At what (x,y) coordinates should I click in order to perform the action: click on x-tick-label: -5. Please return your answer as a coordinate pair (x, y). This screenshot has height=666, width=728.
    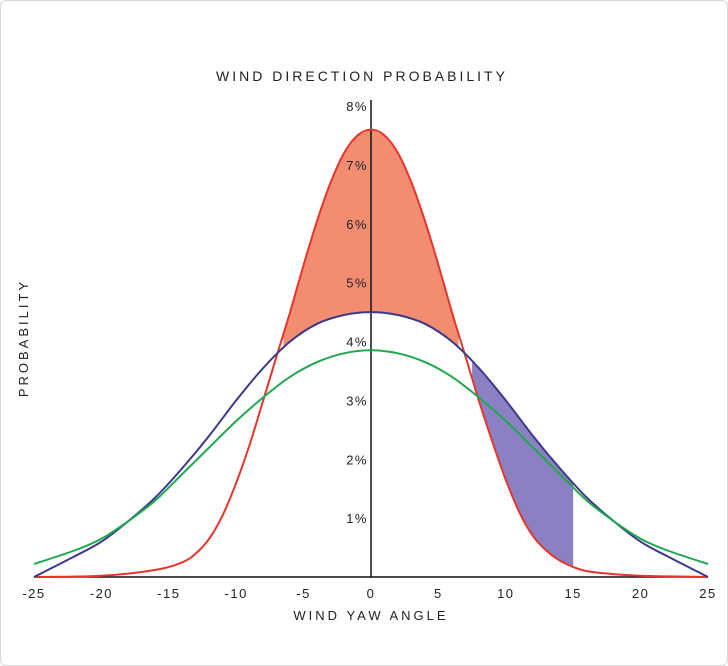
    Looking at the image, I should click on (303, 593).